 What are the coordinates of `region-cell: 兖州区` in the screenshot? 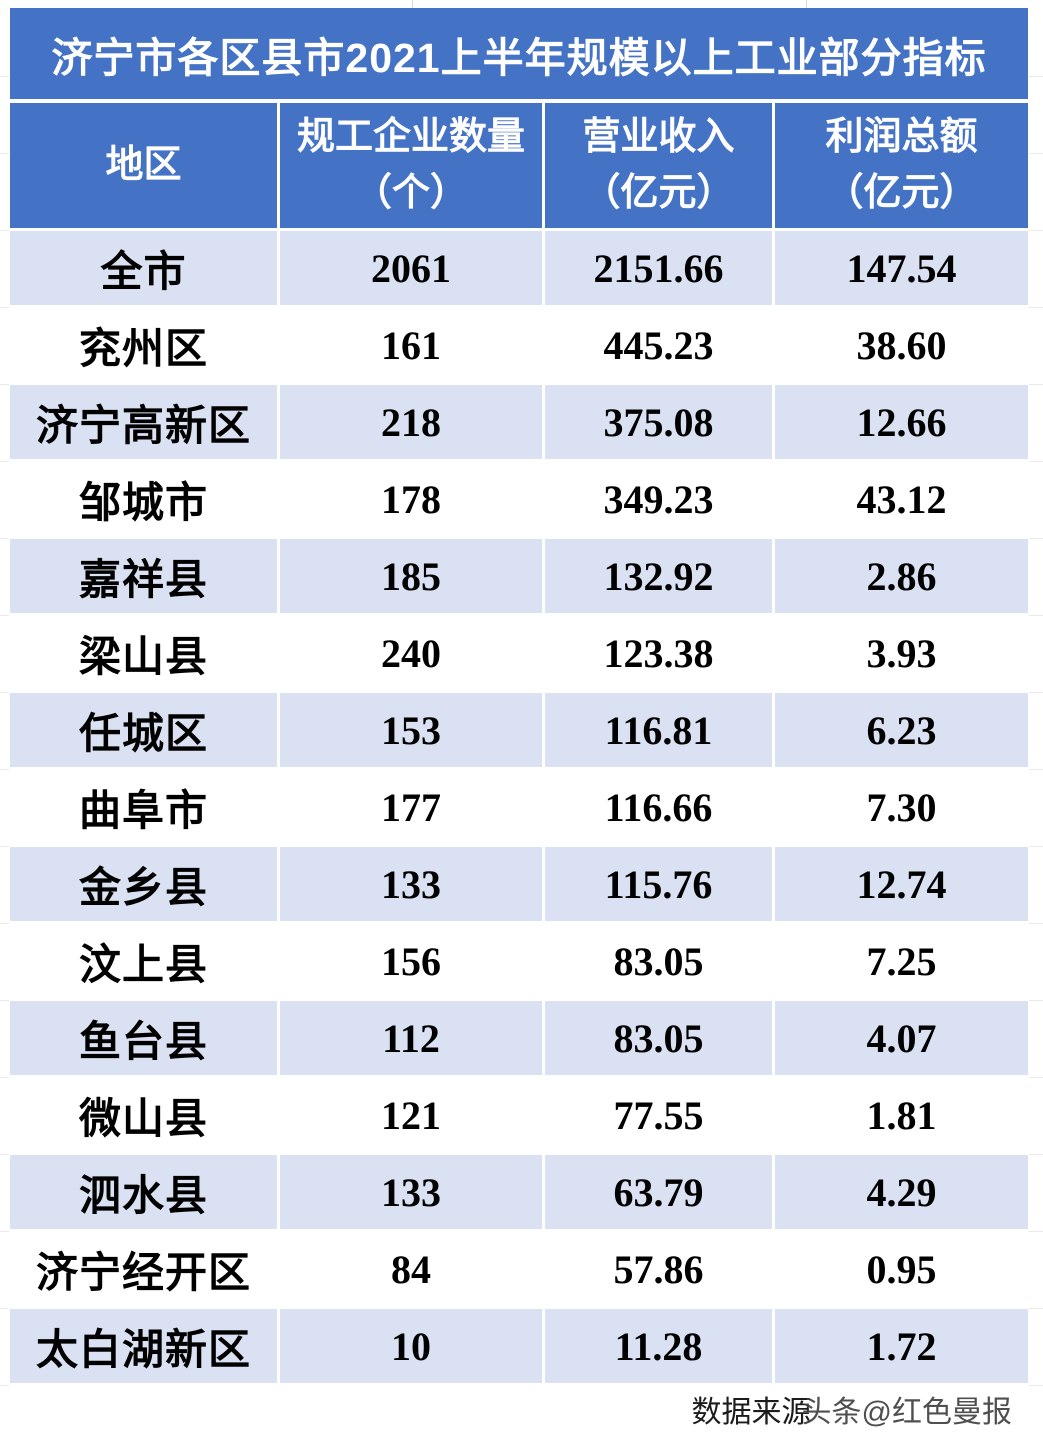 It's located at (145, 346).